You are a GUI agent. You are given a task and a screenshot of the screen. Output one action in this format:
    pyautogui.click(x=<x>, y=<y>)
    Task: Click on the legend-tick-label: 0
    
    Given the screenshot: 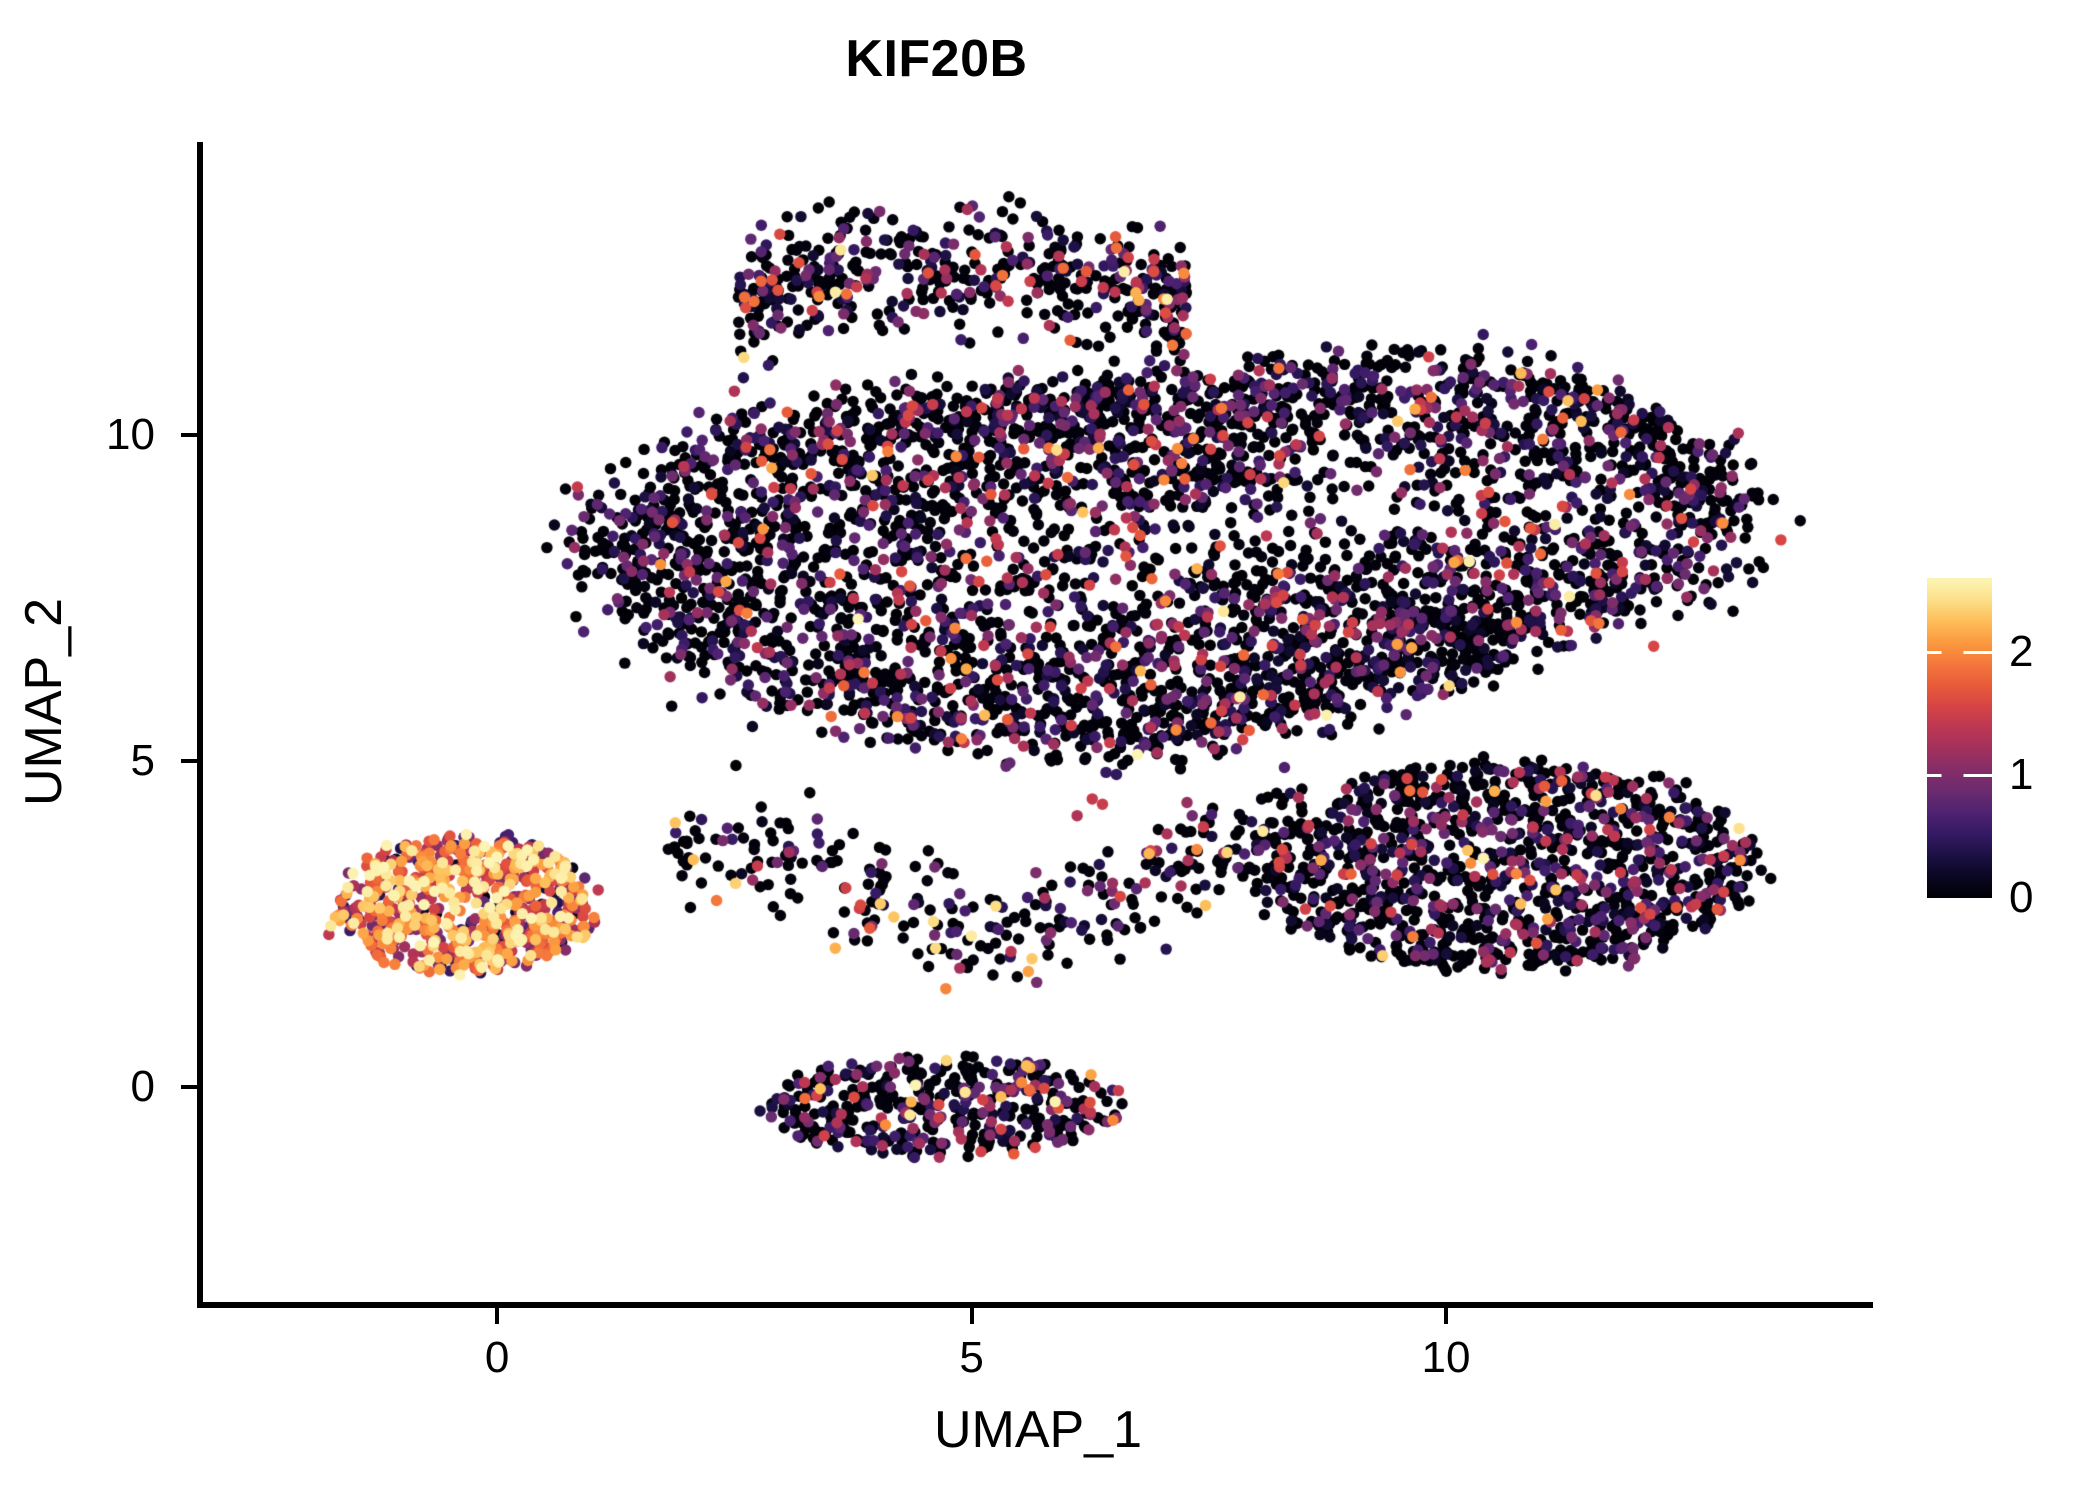 What is the action you would take?
    pyautogui.click(x=2021, y=897)
    